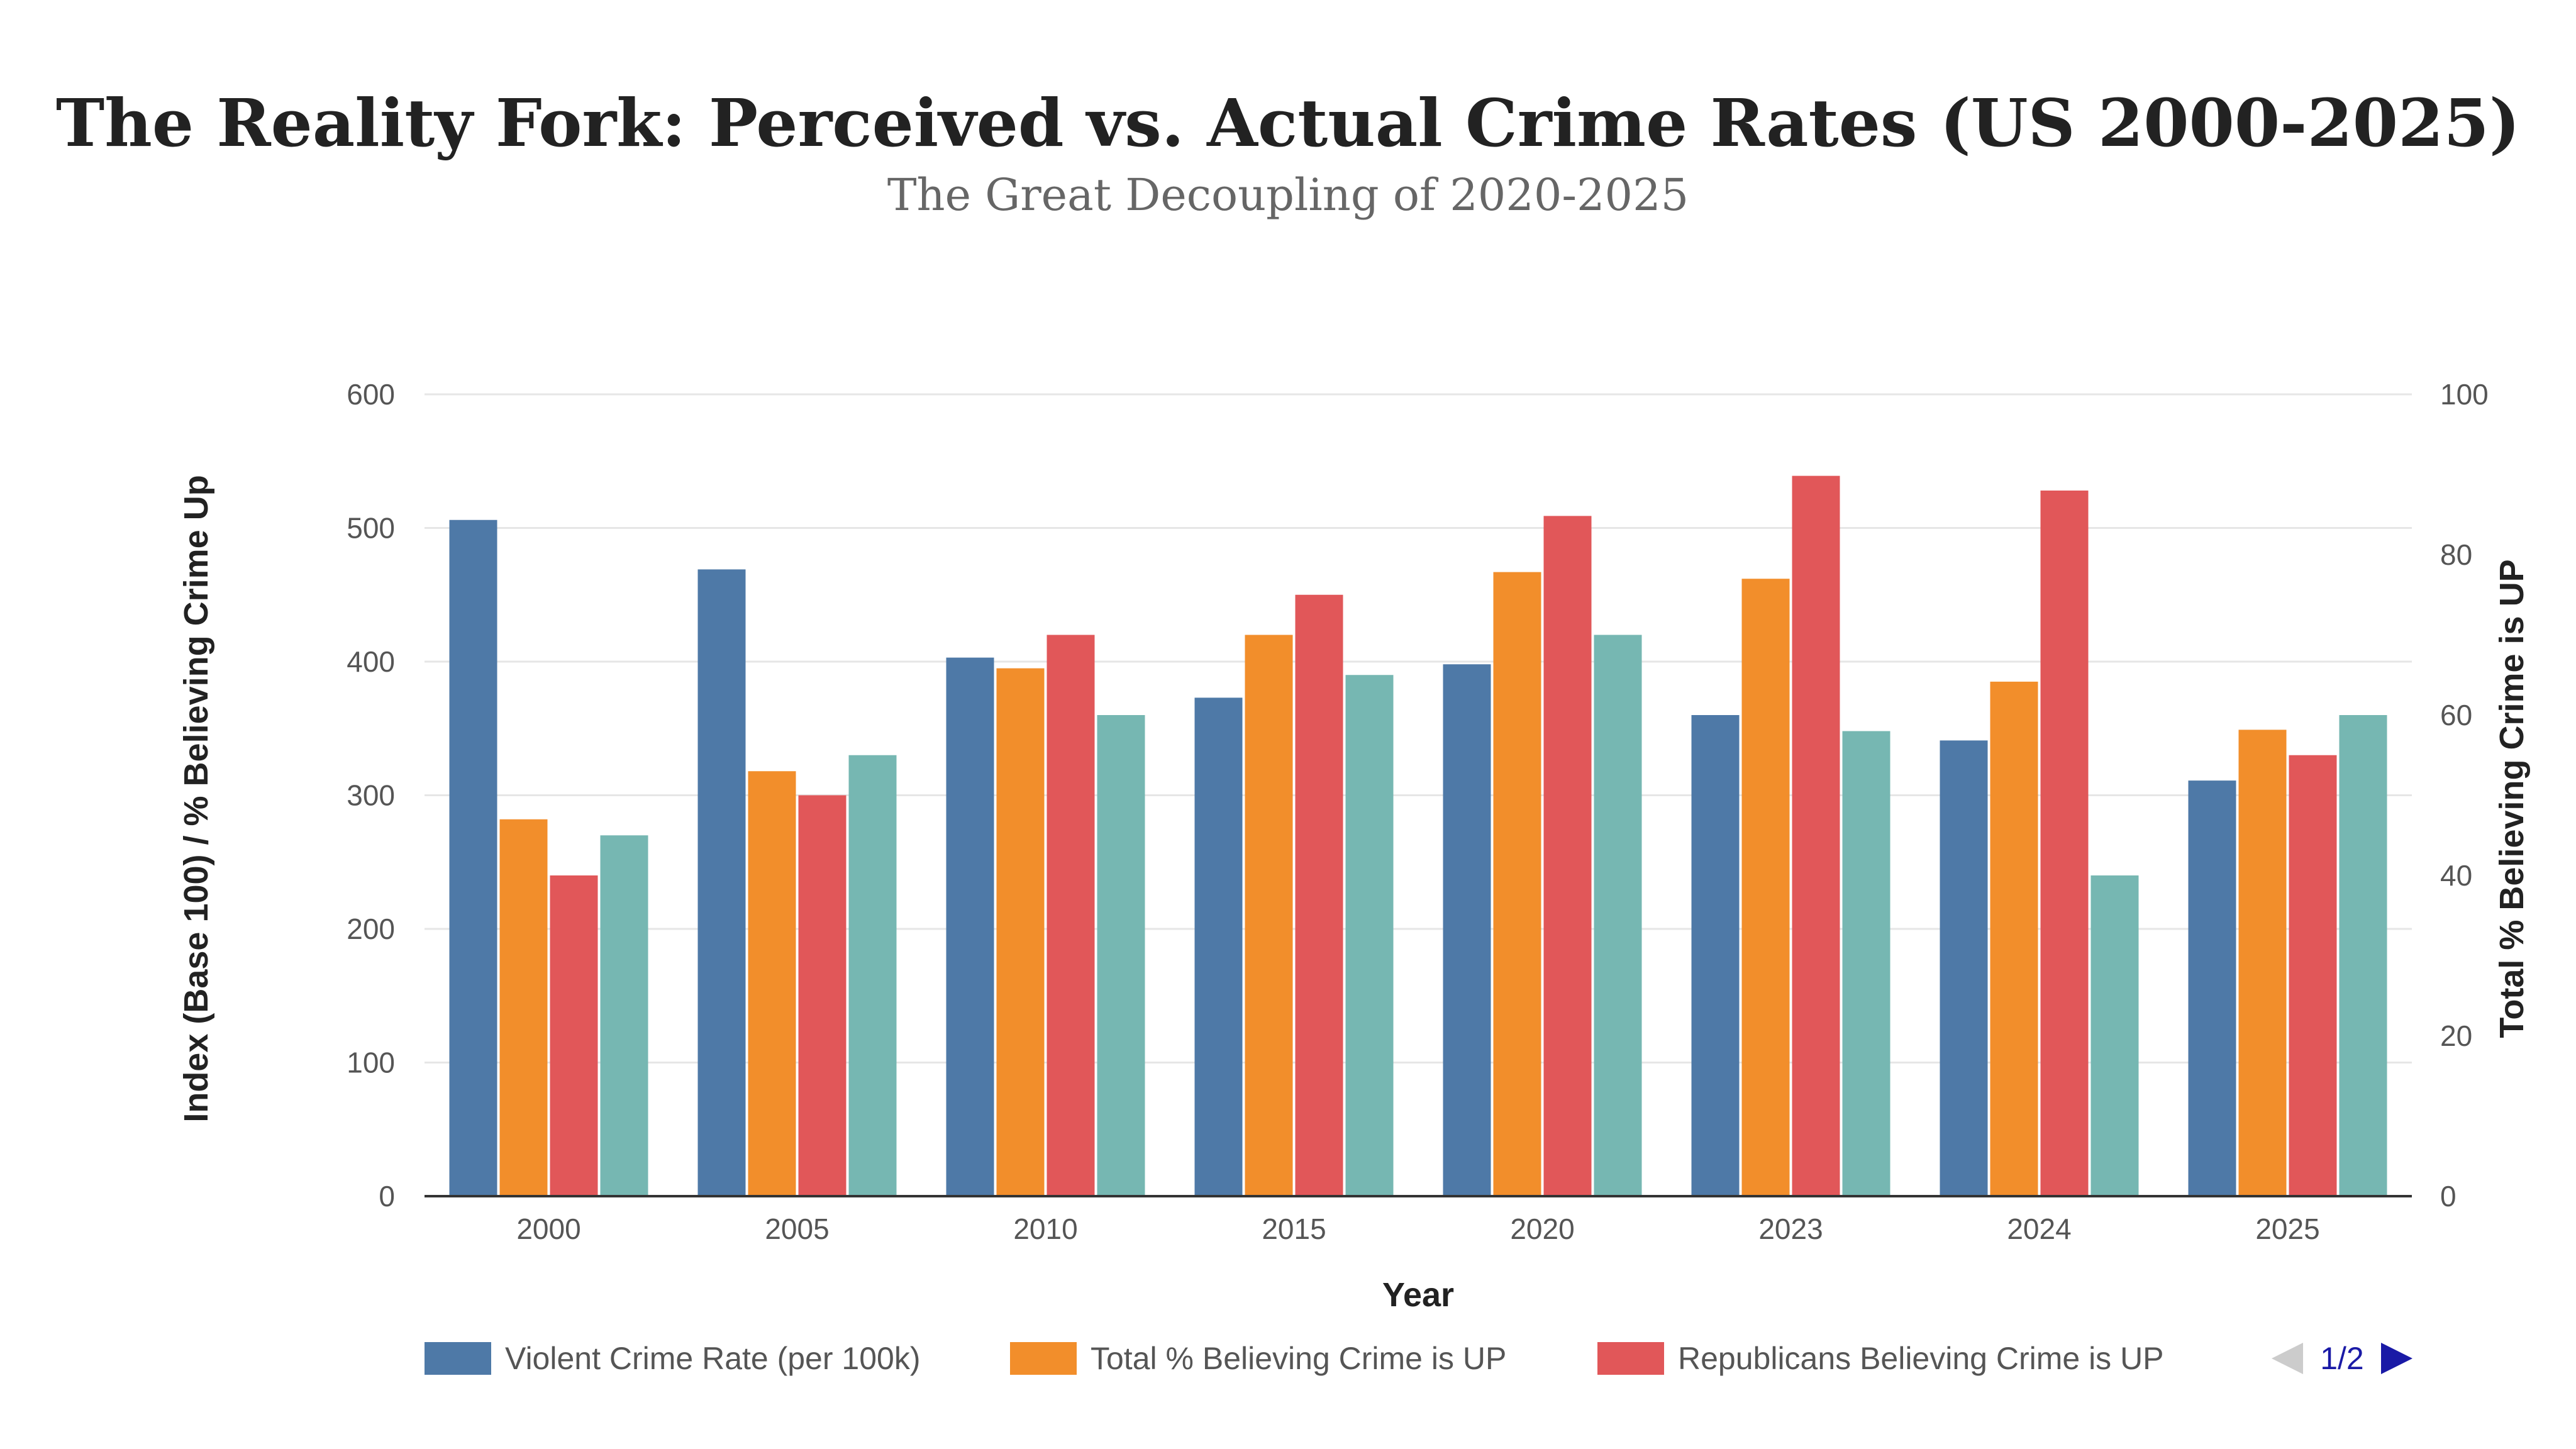 Image resolution: width=2576 pixels, height=1449 pixels. What do you see at coordinates (2039, 1229) in the screenshot?
I see `x-tick-label: 2024` at bounding box center [2039, 1229].